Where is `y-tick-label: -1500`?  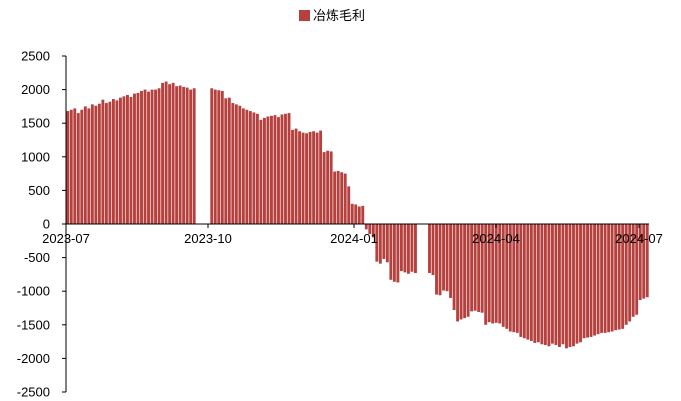
y-tick-label: -1500 is located at coordinates (33, 324).